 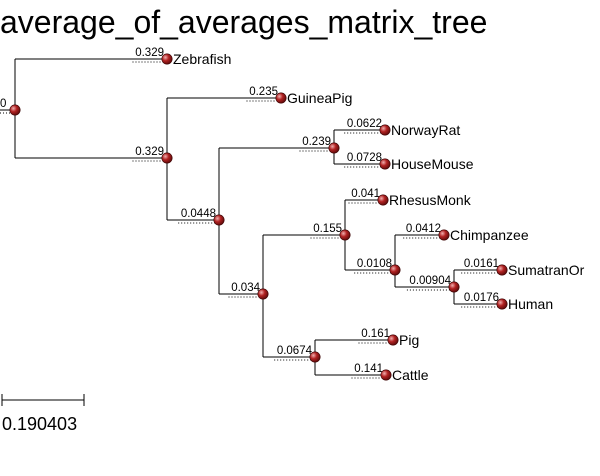 What do you see at coordinates (365, 194) in the screenshot?
I see `branch-length-rhesusmonk: 0.041` at bounding box center [365, 194].